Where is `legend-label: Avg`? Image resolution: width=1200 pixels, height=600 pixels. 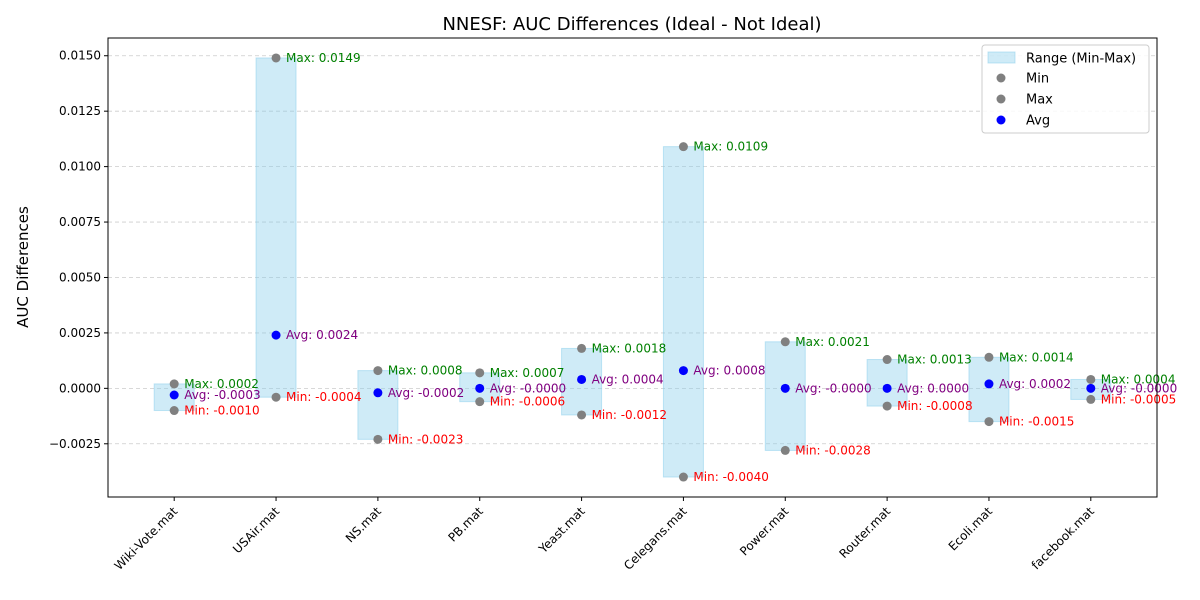
legend-label: Avg is located at coordinates (1038, 121).